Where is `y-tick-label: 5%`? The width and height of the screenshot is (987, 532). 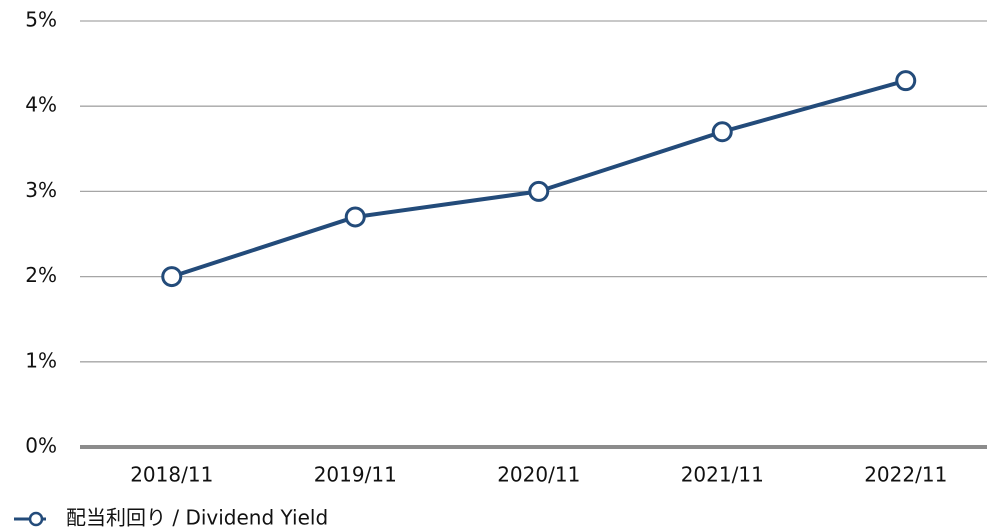 y-tick-label: 5% is located at coordinates (41, 20).